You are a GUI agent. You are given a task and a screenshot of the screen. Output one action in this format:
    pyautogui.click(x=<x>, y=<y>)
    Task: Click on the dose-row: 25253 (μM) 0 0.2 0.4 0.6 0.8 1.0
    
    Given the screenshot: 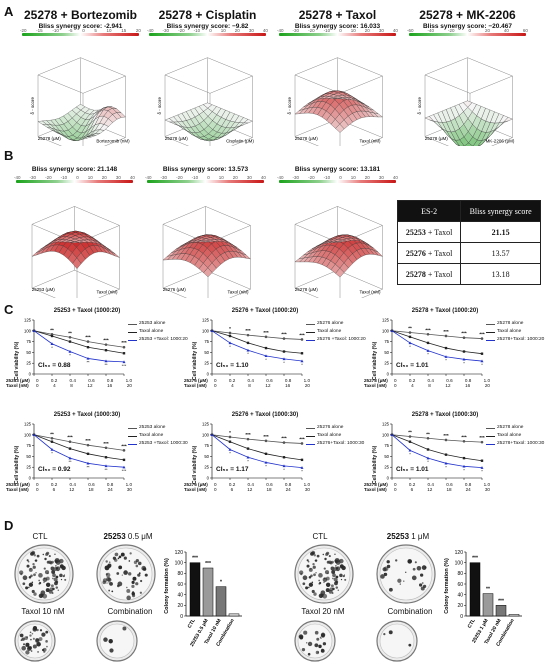 What is the action you would take?
    pyautogui.click(x=69, y=380)
    